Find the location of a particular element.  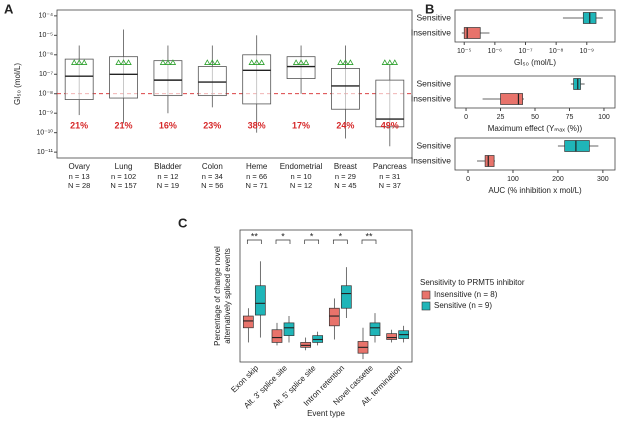

x-tick-label: 10⁻⁷ is located at coordinates (525, 51).